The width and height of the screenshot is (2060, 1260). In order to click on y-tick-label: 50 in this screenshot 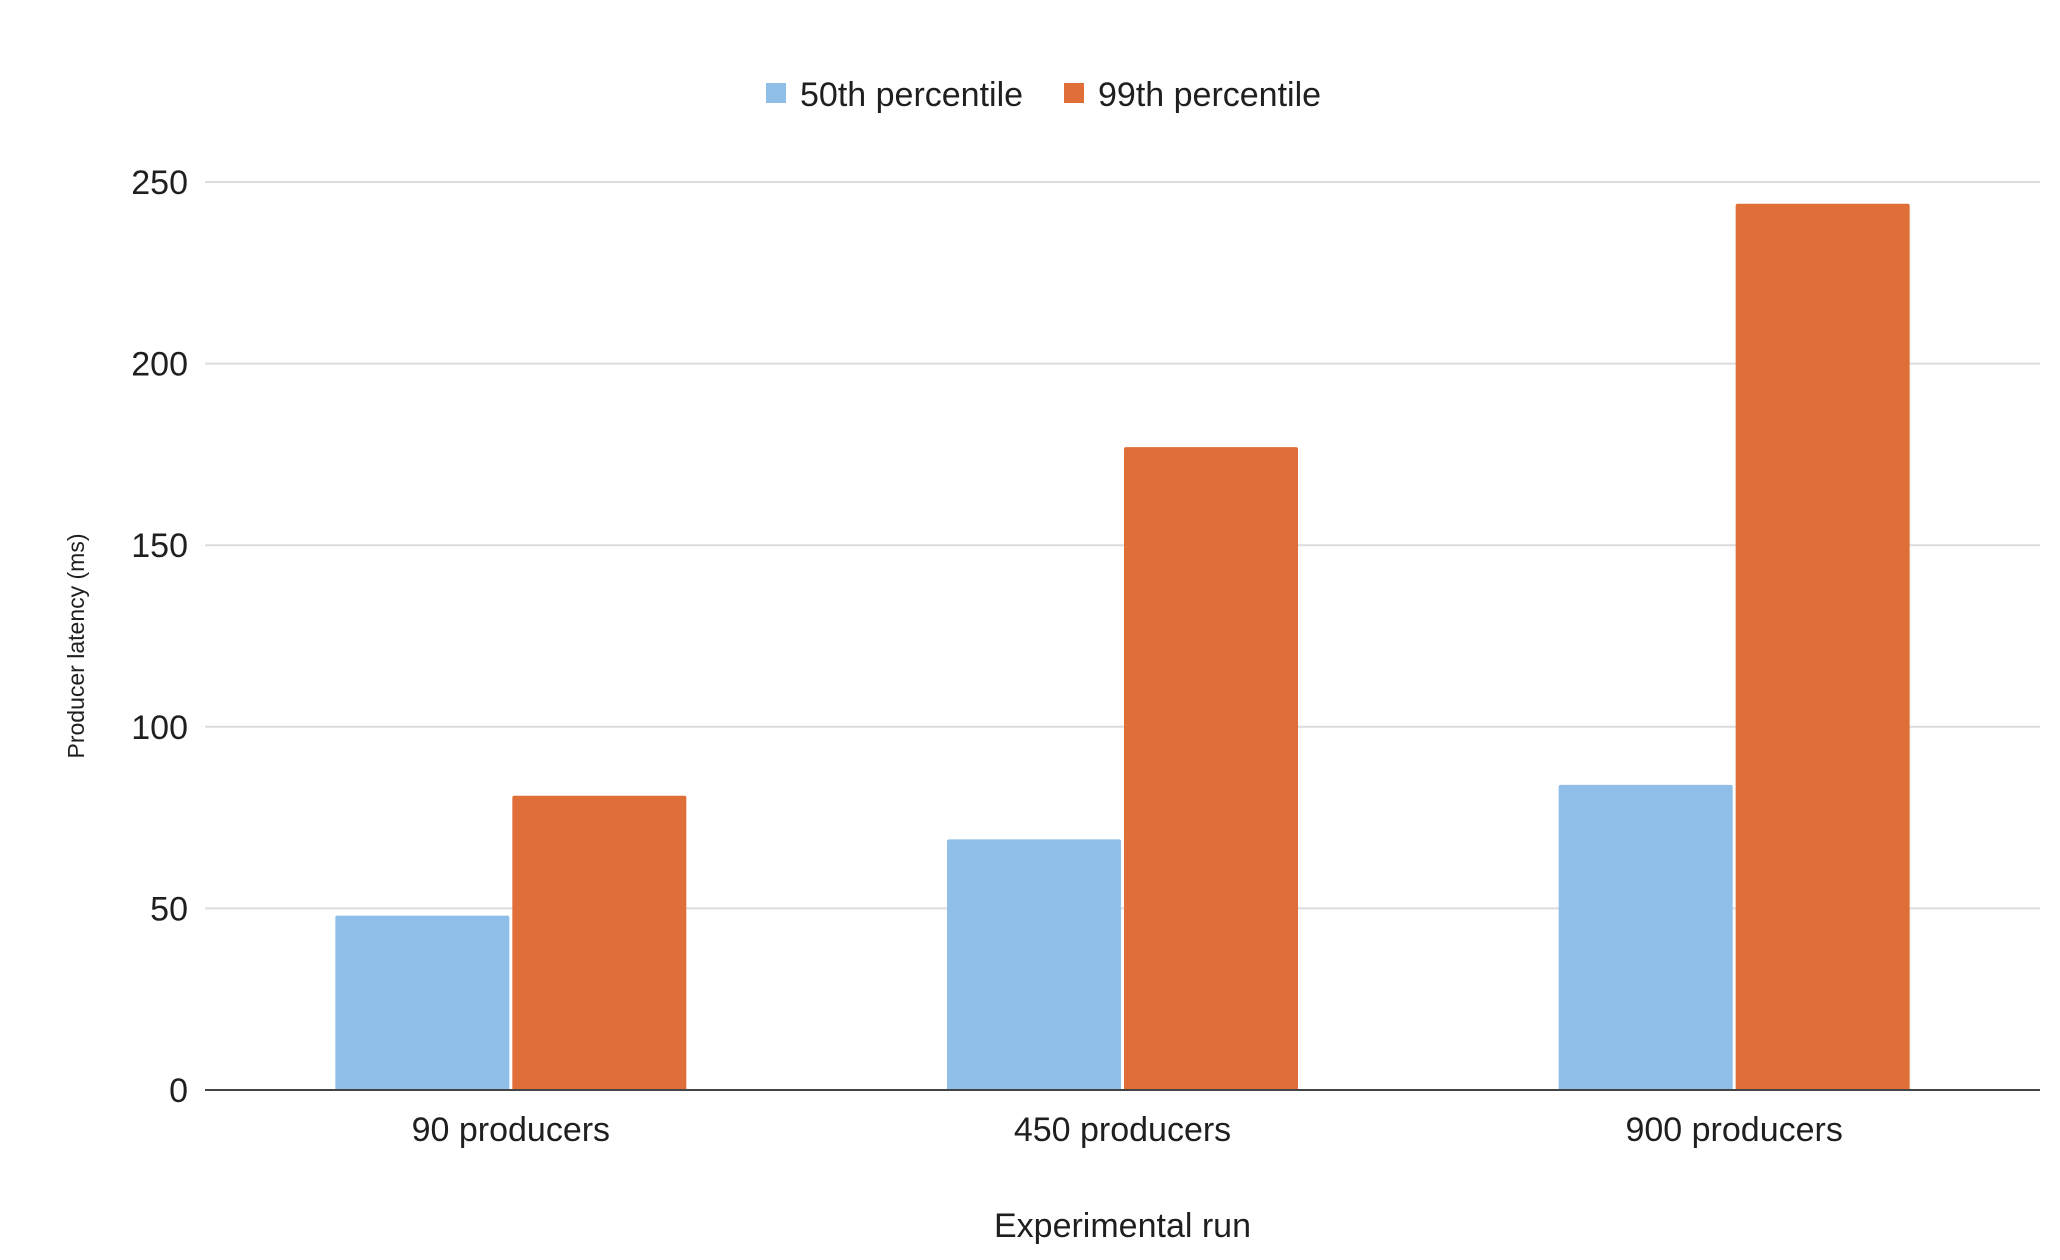, I will do `click(169, 909)`.